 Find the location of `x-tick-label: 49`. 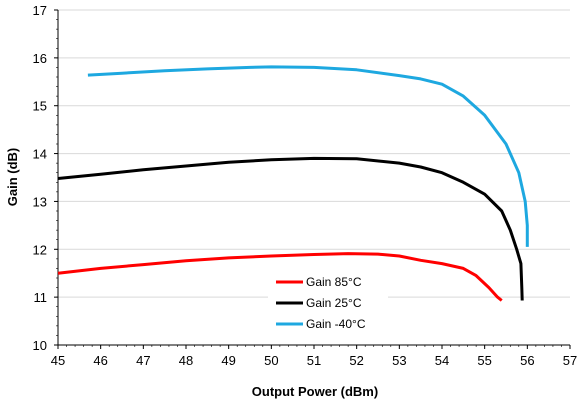

x-tick-label: 49 is located at coordinates (228, 360).